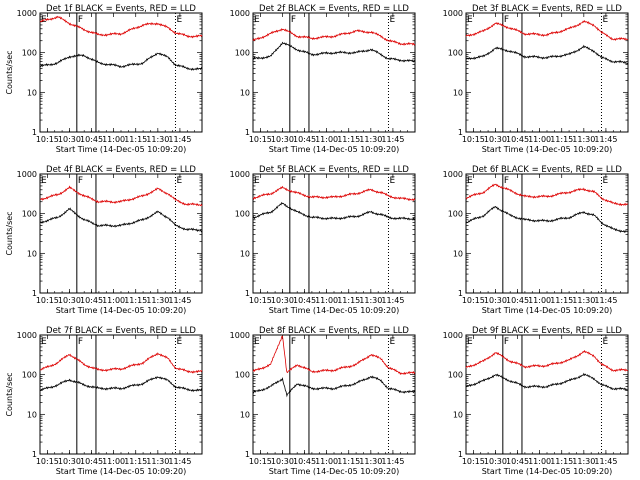 The width and height of the screenshot is (640, 480). Describe the element at coordinates (334, 170) in the screenshot. I see `panel-title: Det 5f BLACK = Events, RED = LLD` at that location.